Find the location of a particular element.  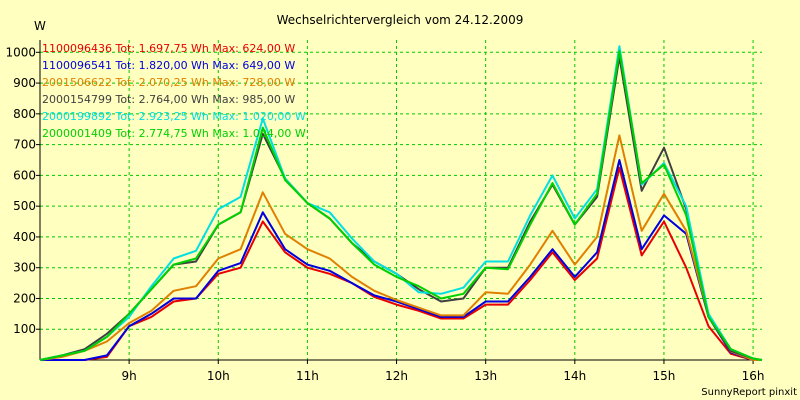

x-tick-label: 16h is located at coordinates (753, 376).